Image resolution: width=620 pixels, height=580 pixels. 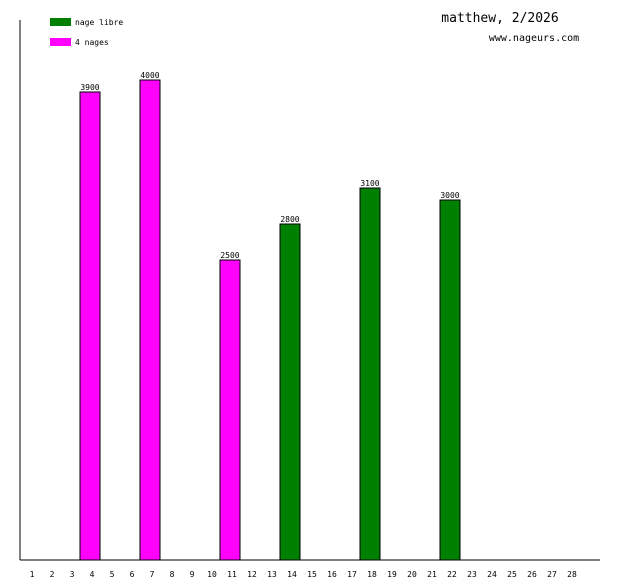 What do you see at coordinates (492, 574) in the screenshot?
I see `x-tick-label: 24` at bounding box center [492, 574].